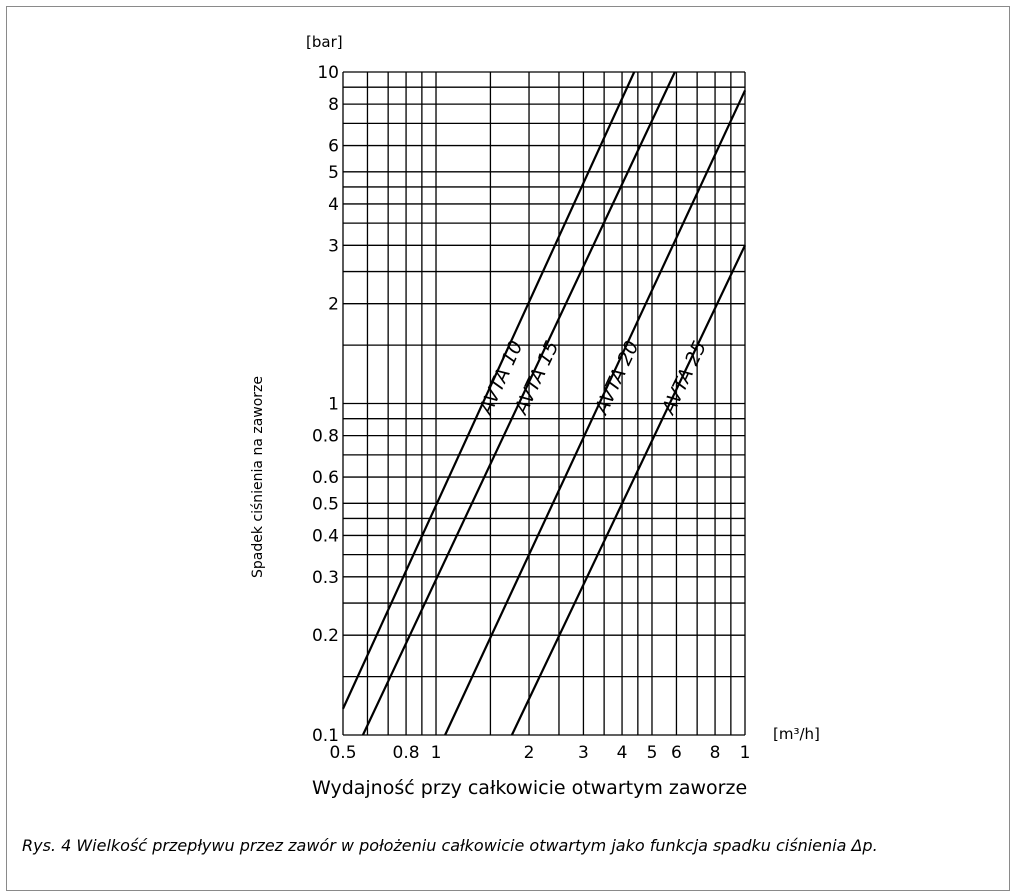  What do you see at coordinates (325, 736) in the screenshot?
I see `y-tick-label-0: 0.1` at bounding box center [325, 736].